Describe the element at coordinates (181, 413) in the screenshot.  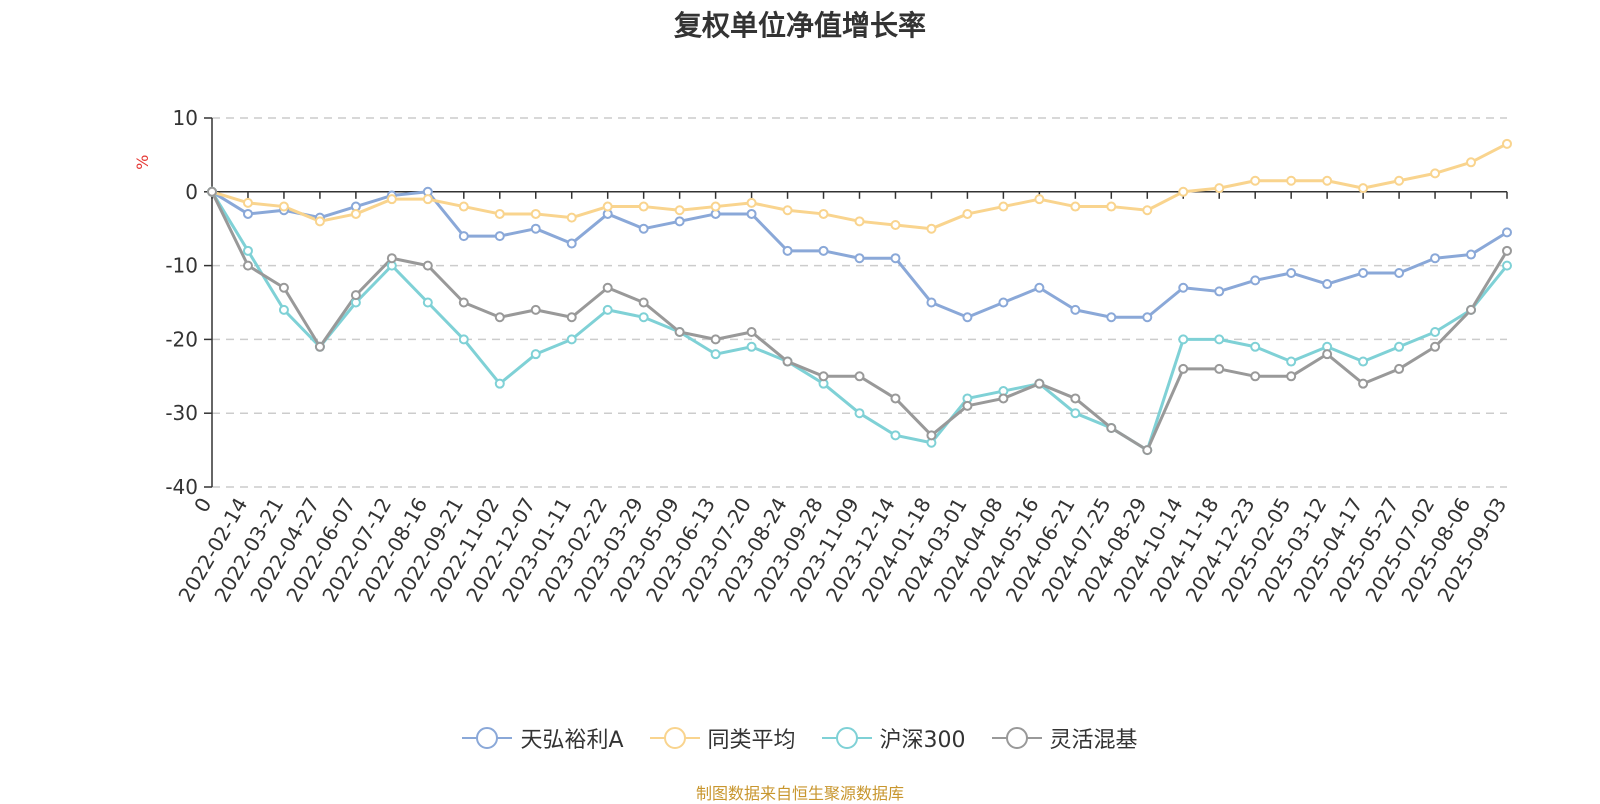
I see `y-tick-label: -30` at that location.